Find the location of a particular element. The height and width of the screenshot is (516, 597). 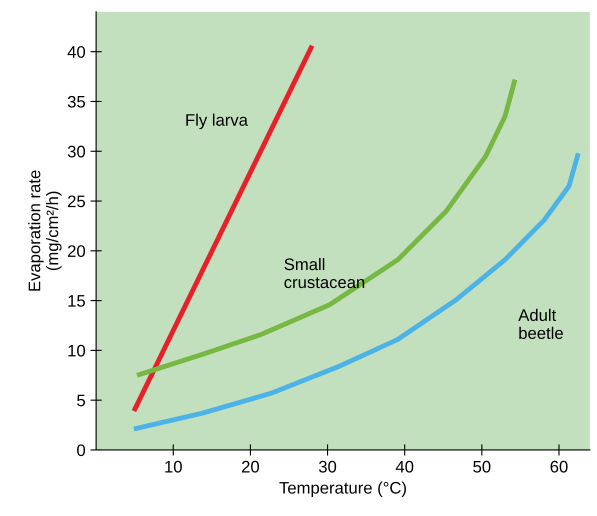

y-tick-label: 0 is located at coordinates (81, 450).